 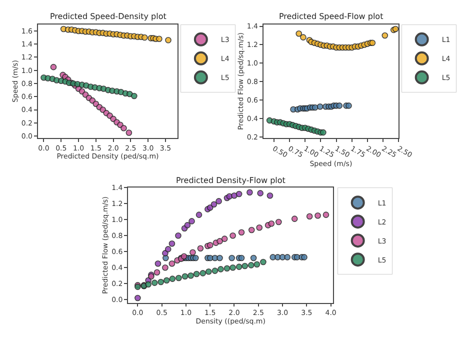 What do you see at coordinates (108, 16) in the screenshot?
I see `chart-title: Predicted Speed-Density plot` at bounding box center [108, 16].